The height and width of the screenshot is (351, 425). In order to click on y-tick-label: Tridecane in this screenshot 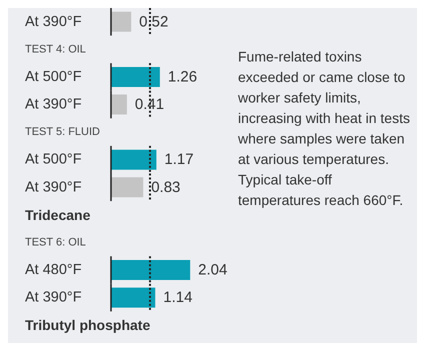, I will do `click(58, 214)`.